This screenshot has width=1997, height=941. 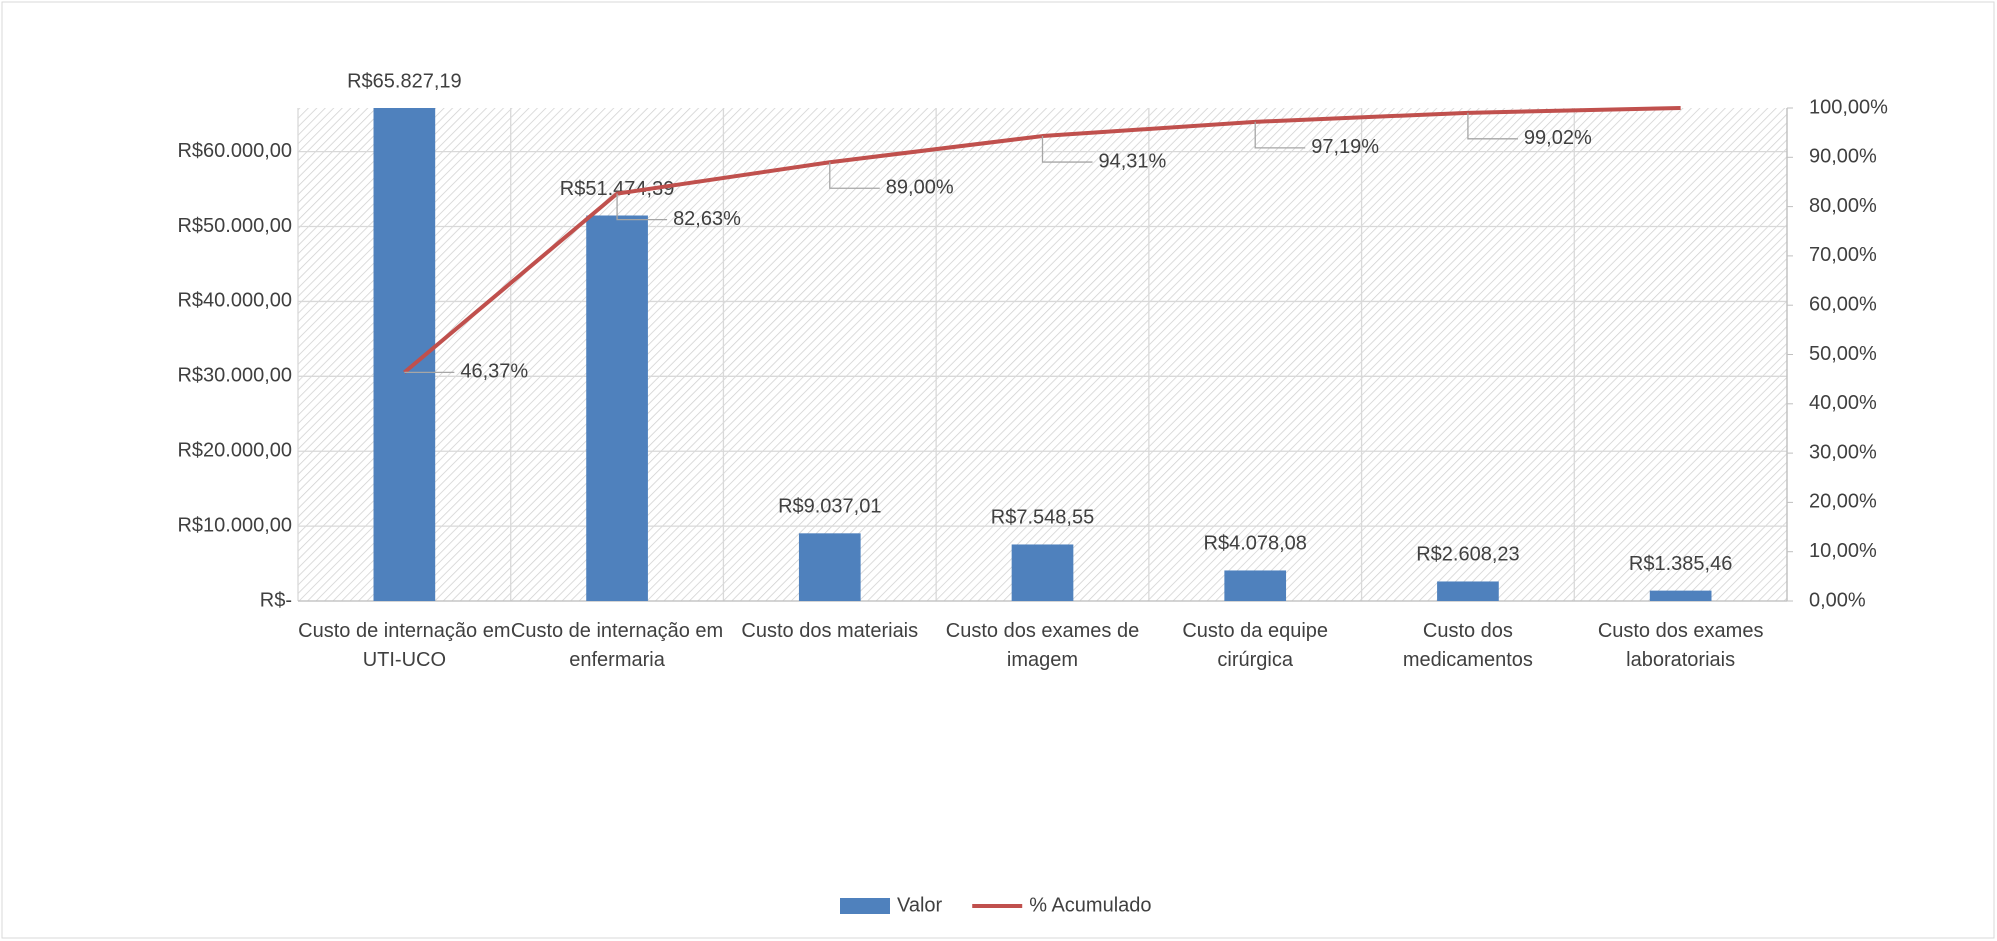 I want to click on y-tick-label: R$40.000,00, so click(x=234, y=301).